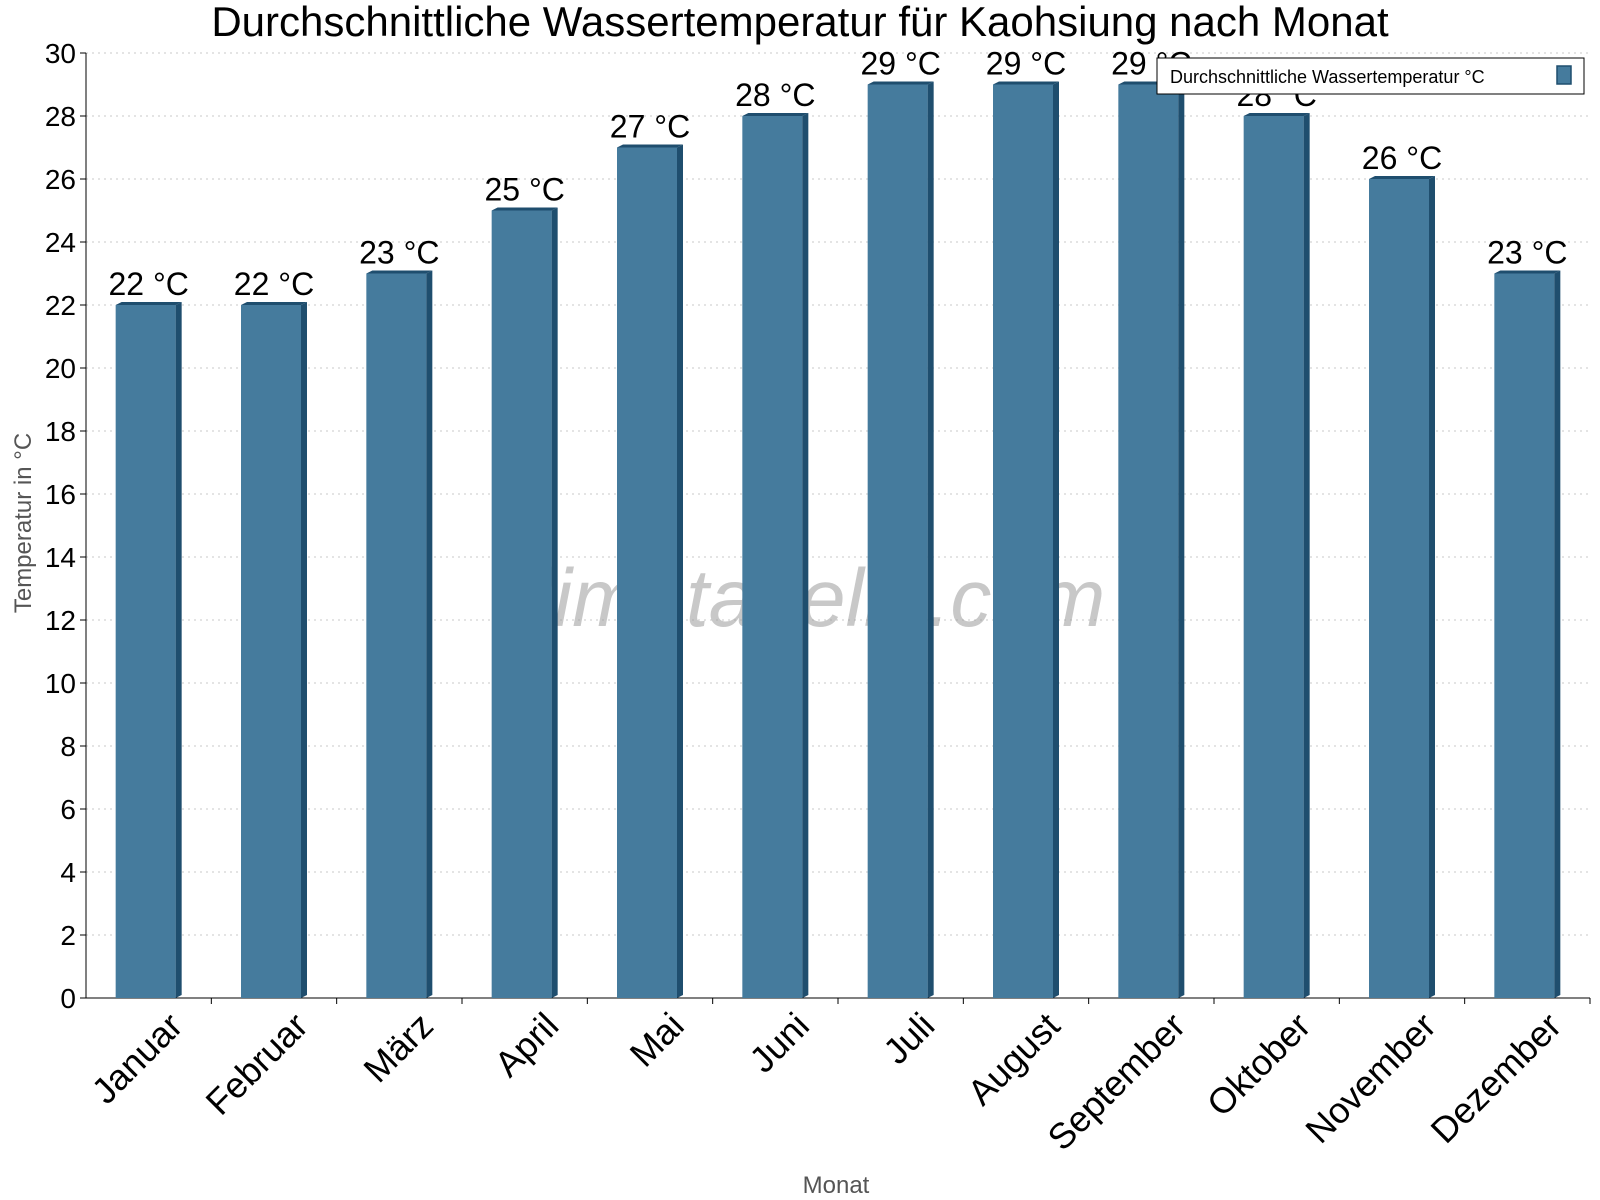  I want to click on x-tick-label: Dezember, so click(1496, 1078).